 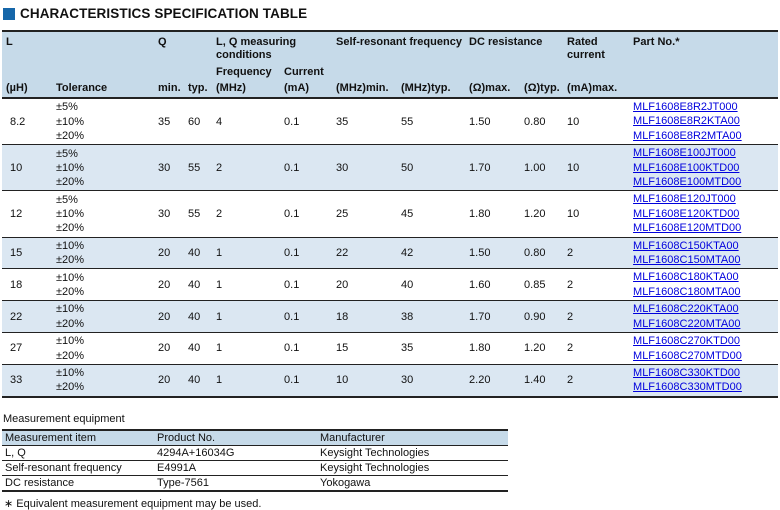 I want to click on part-number-link: MLF1608C270KTD00, so click(x=687, y=341).